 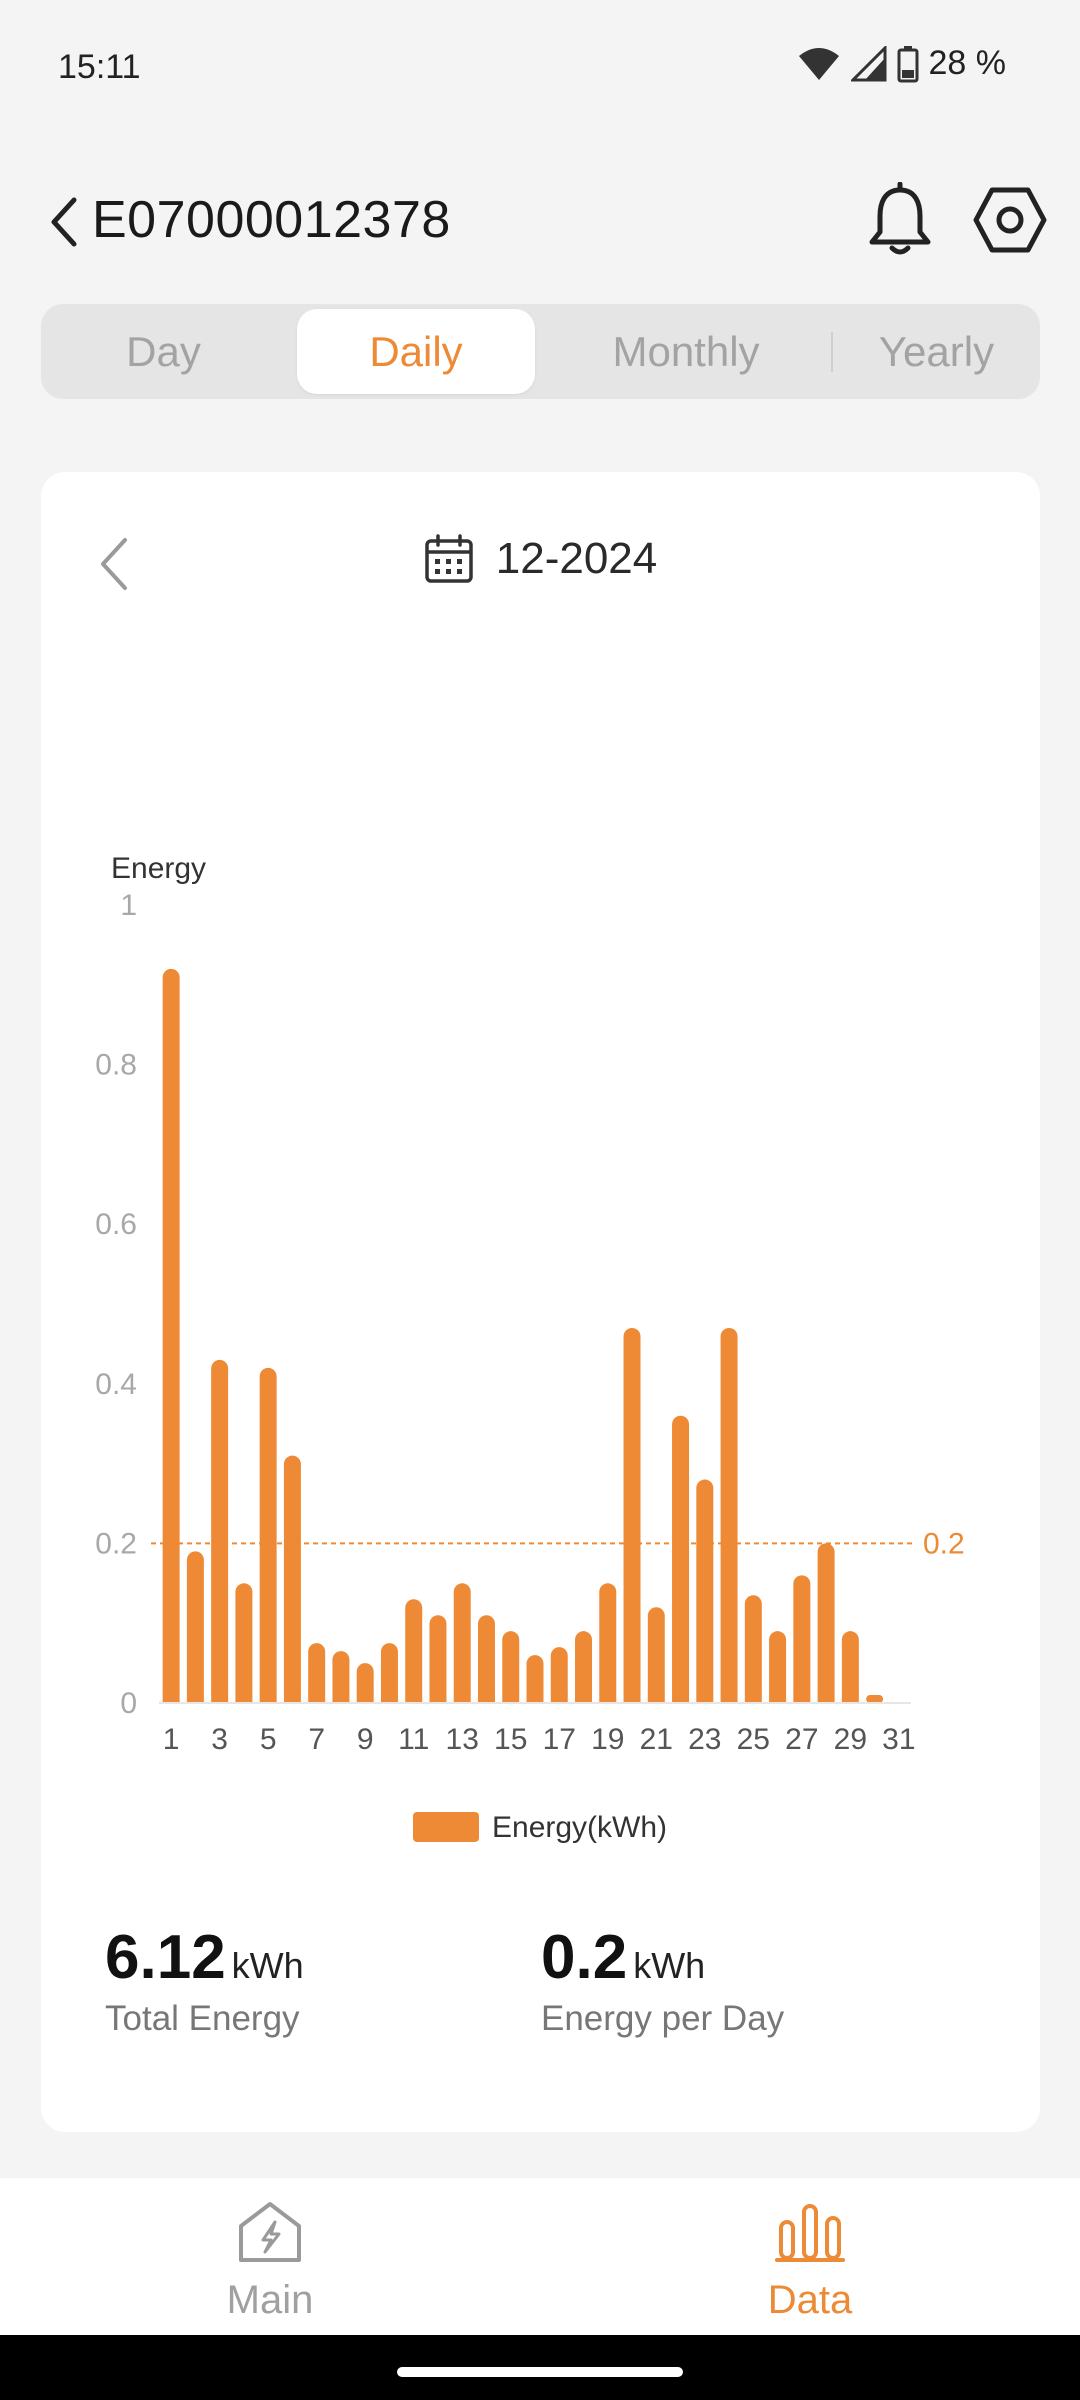 What do you see at coordinates (686, 351) in the screenshot?
I see `tab-monthly: Monthly` at bounding box center [686, 351].